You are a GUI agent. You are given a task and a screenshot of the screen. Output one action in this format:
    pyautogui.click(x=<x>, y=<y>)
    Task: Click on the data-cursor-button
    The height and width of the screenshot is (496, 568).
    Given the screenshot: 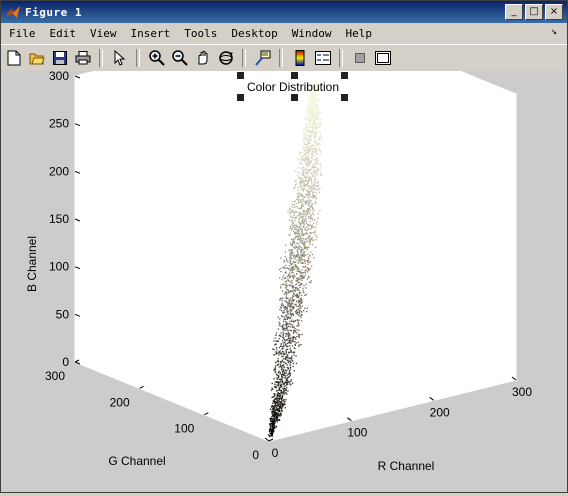 What is the action you would take?
    pyautogui.click(x=263, y=58)
    